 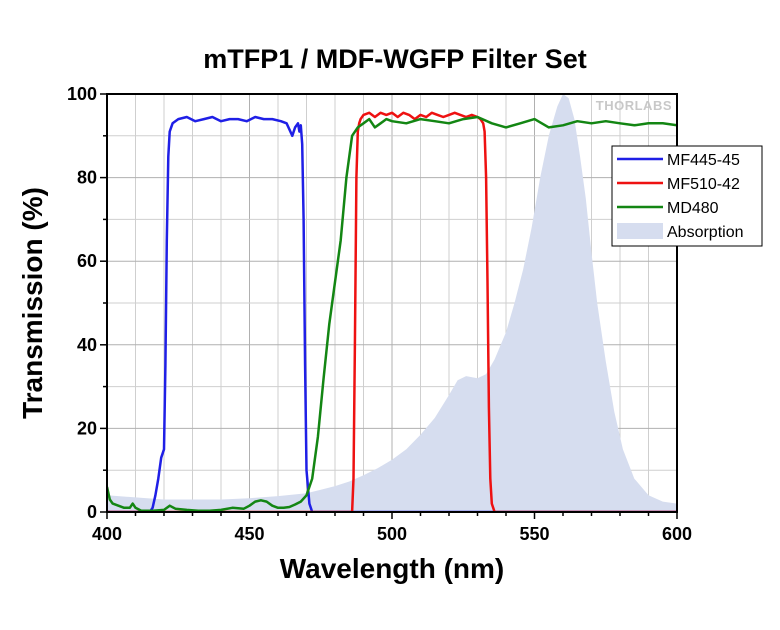 I want to click on x-tick-label: 550, so click(x=534, y=534).